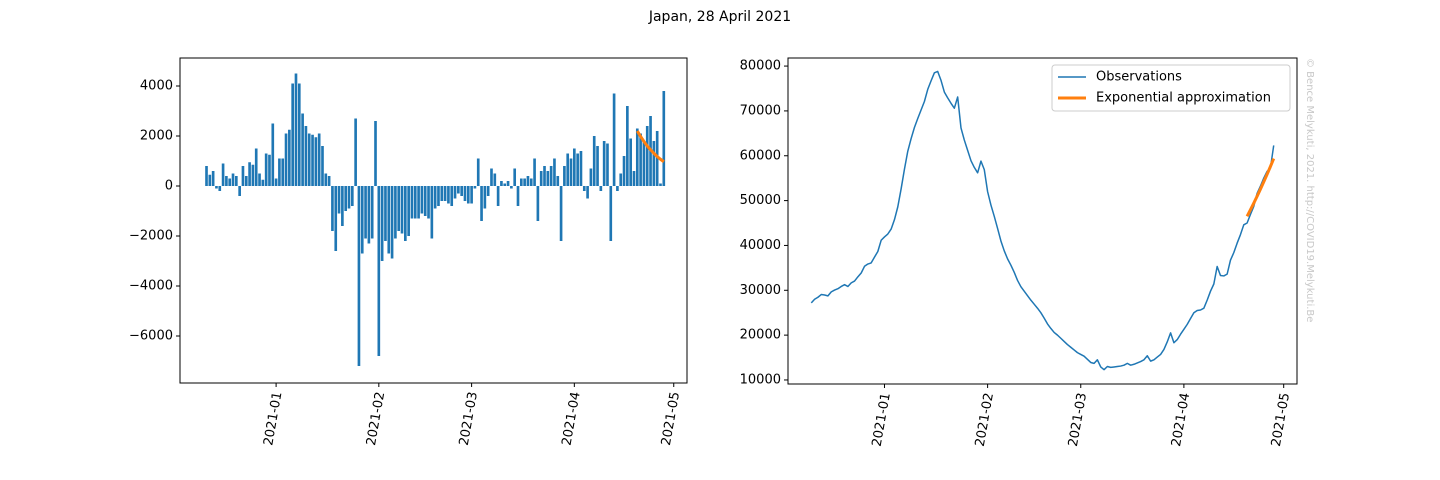 The width and height of the screenshot is (1440, 480). I want to click on x-tick-label: 2021-03, so click(1078, 420).